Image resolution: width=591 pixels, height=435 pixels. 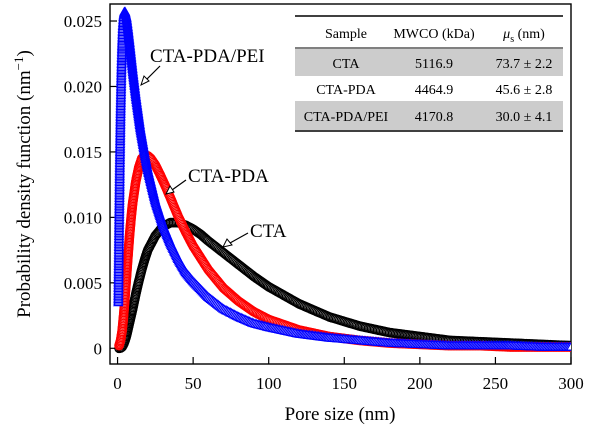 What do you see at coordinates (83, 217) in the screenshot?
I see `y-tick-label: 0.010` at bounding box center [83, 217].